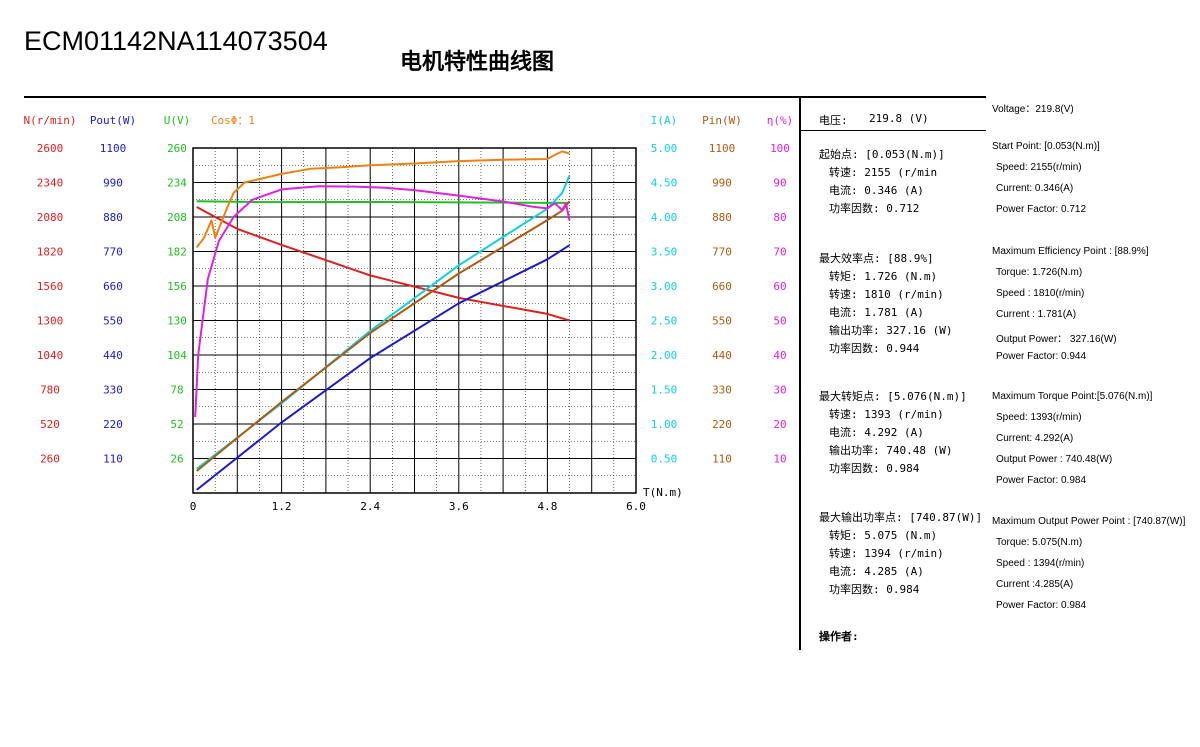  What do you see at coordinates (722, 148) in the screenshot?
I see `tick-label-pin: 1100` at bounding box center [722, 148].